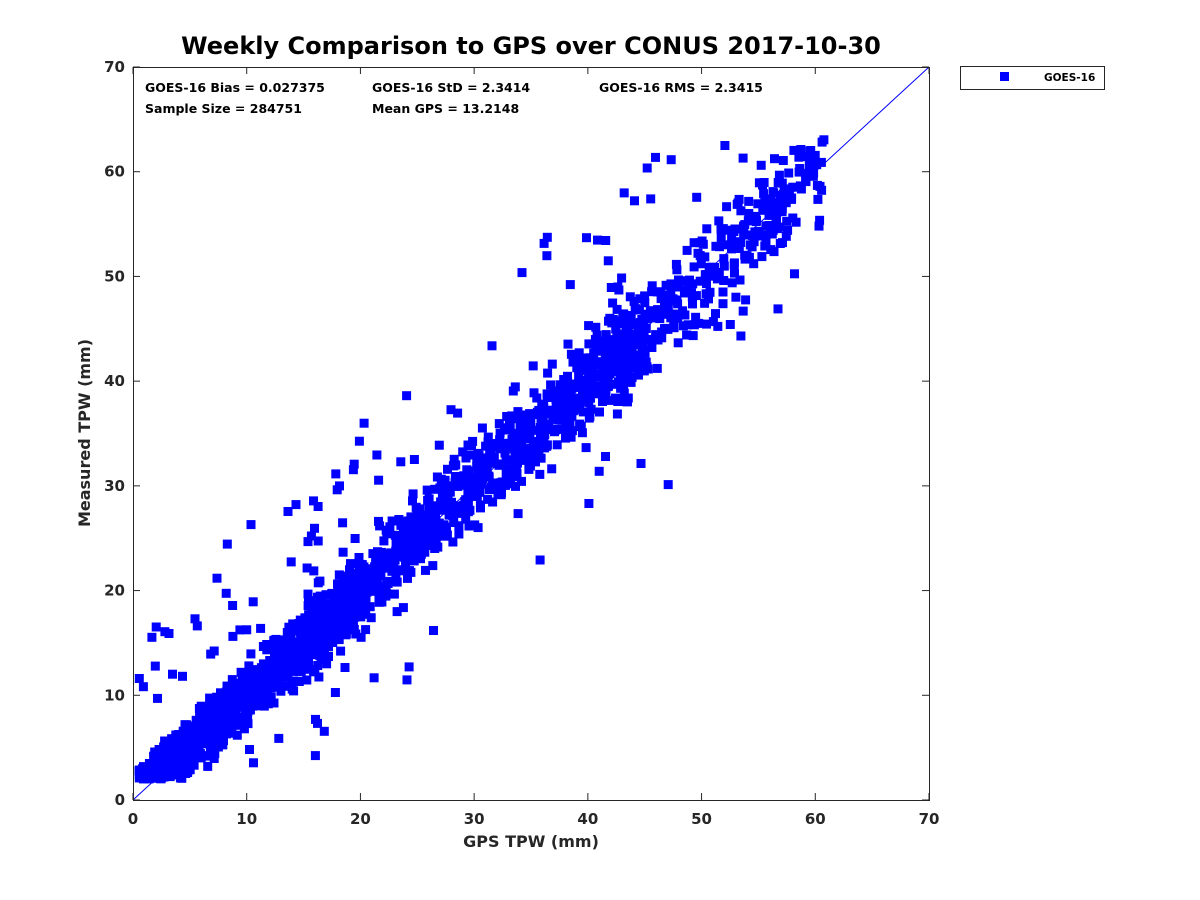 The height and width of the screenshot is (900, 1200). I want to click on y-tick-label: 70, so click(114, 67).